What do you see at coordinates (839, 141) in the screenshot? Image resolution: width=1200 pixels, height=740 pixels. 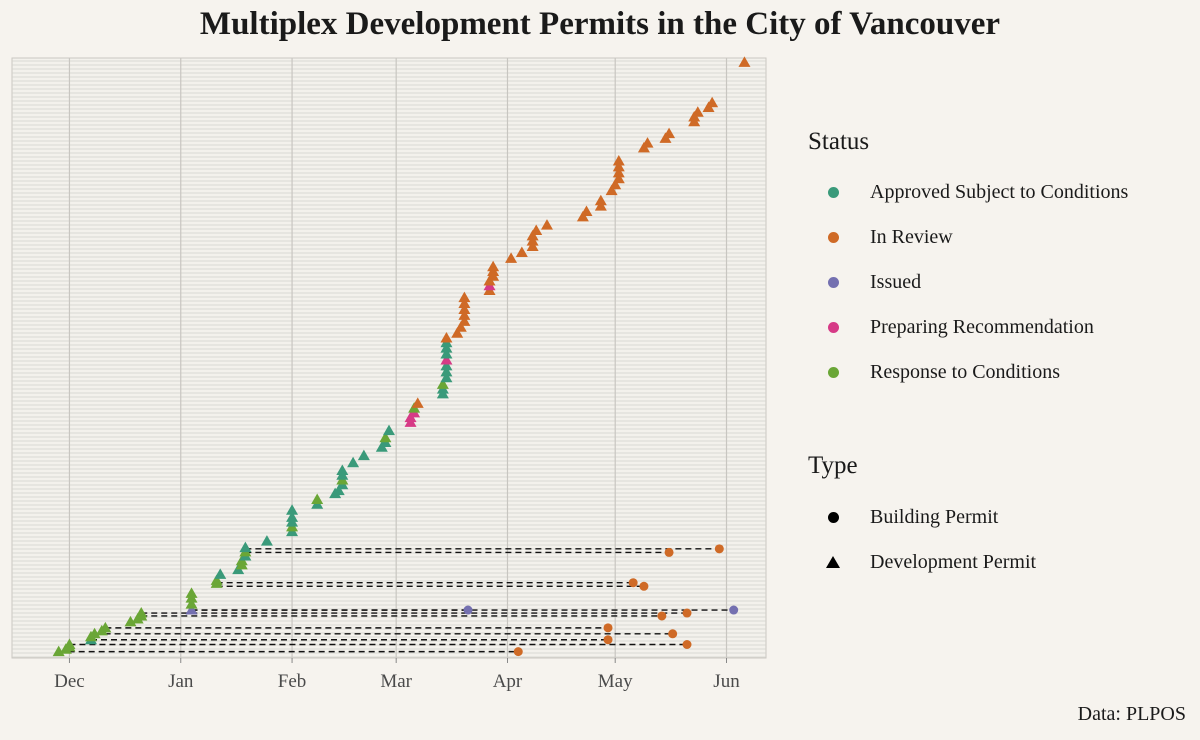 I see `status-legend-title: Status` at bounding box center [839, 141].